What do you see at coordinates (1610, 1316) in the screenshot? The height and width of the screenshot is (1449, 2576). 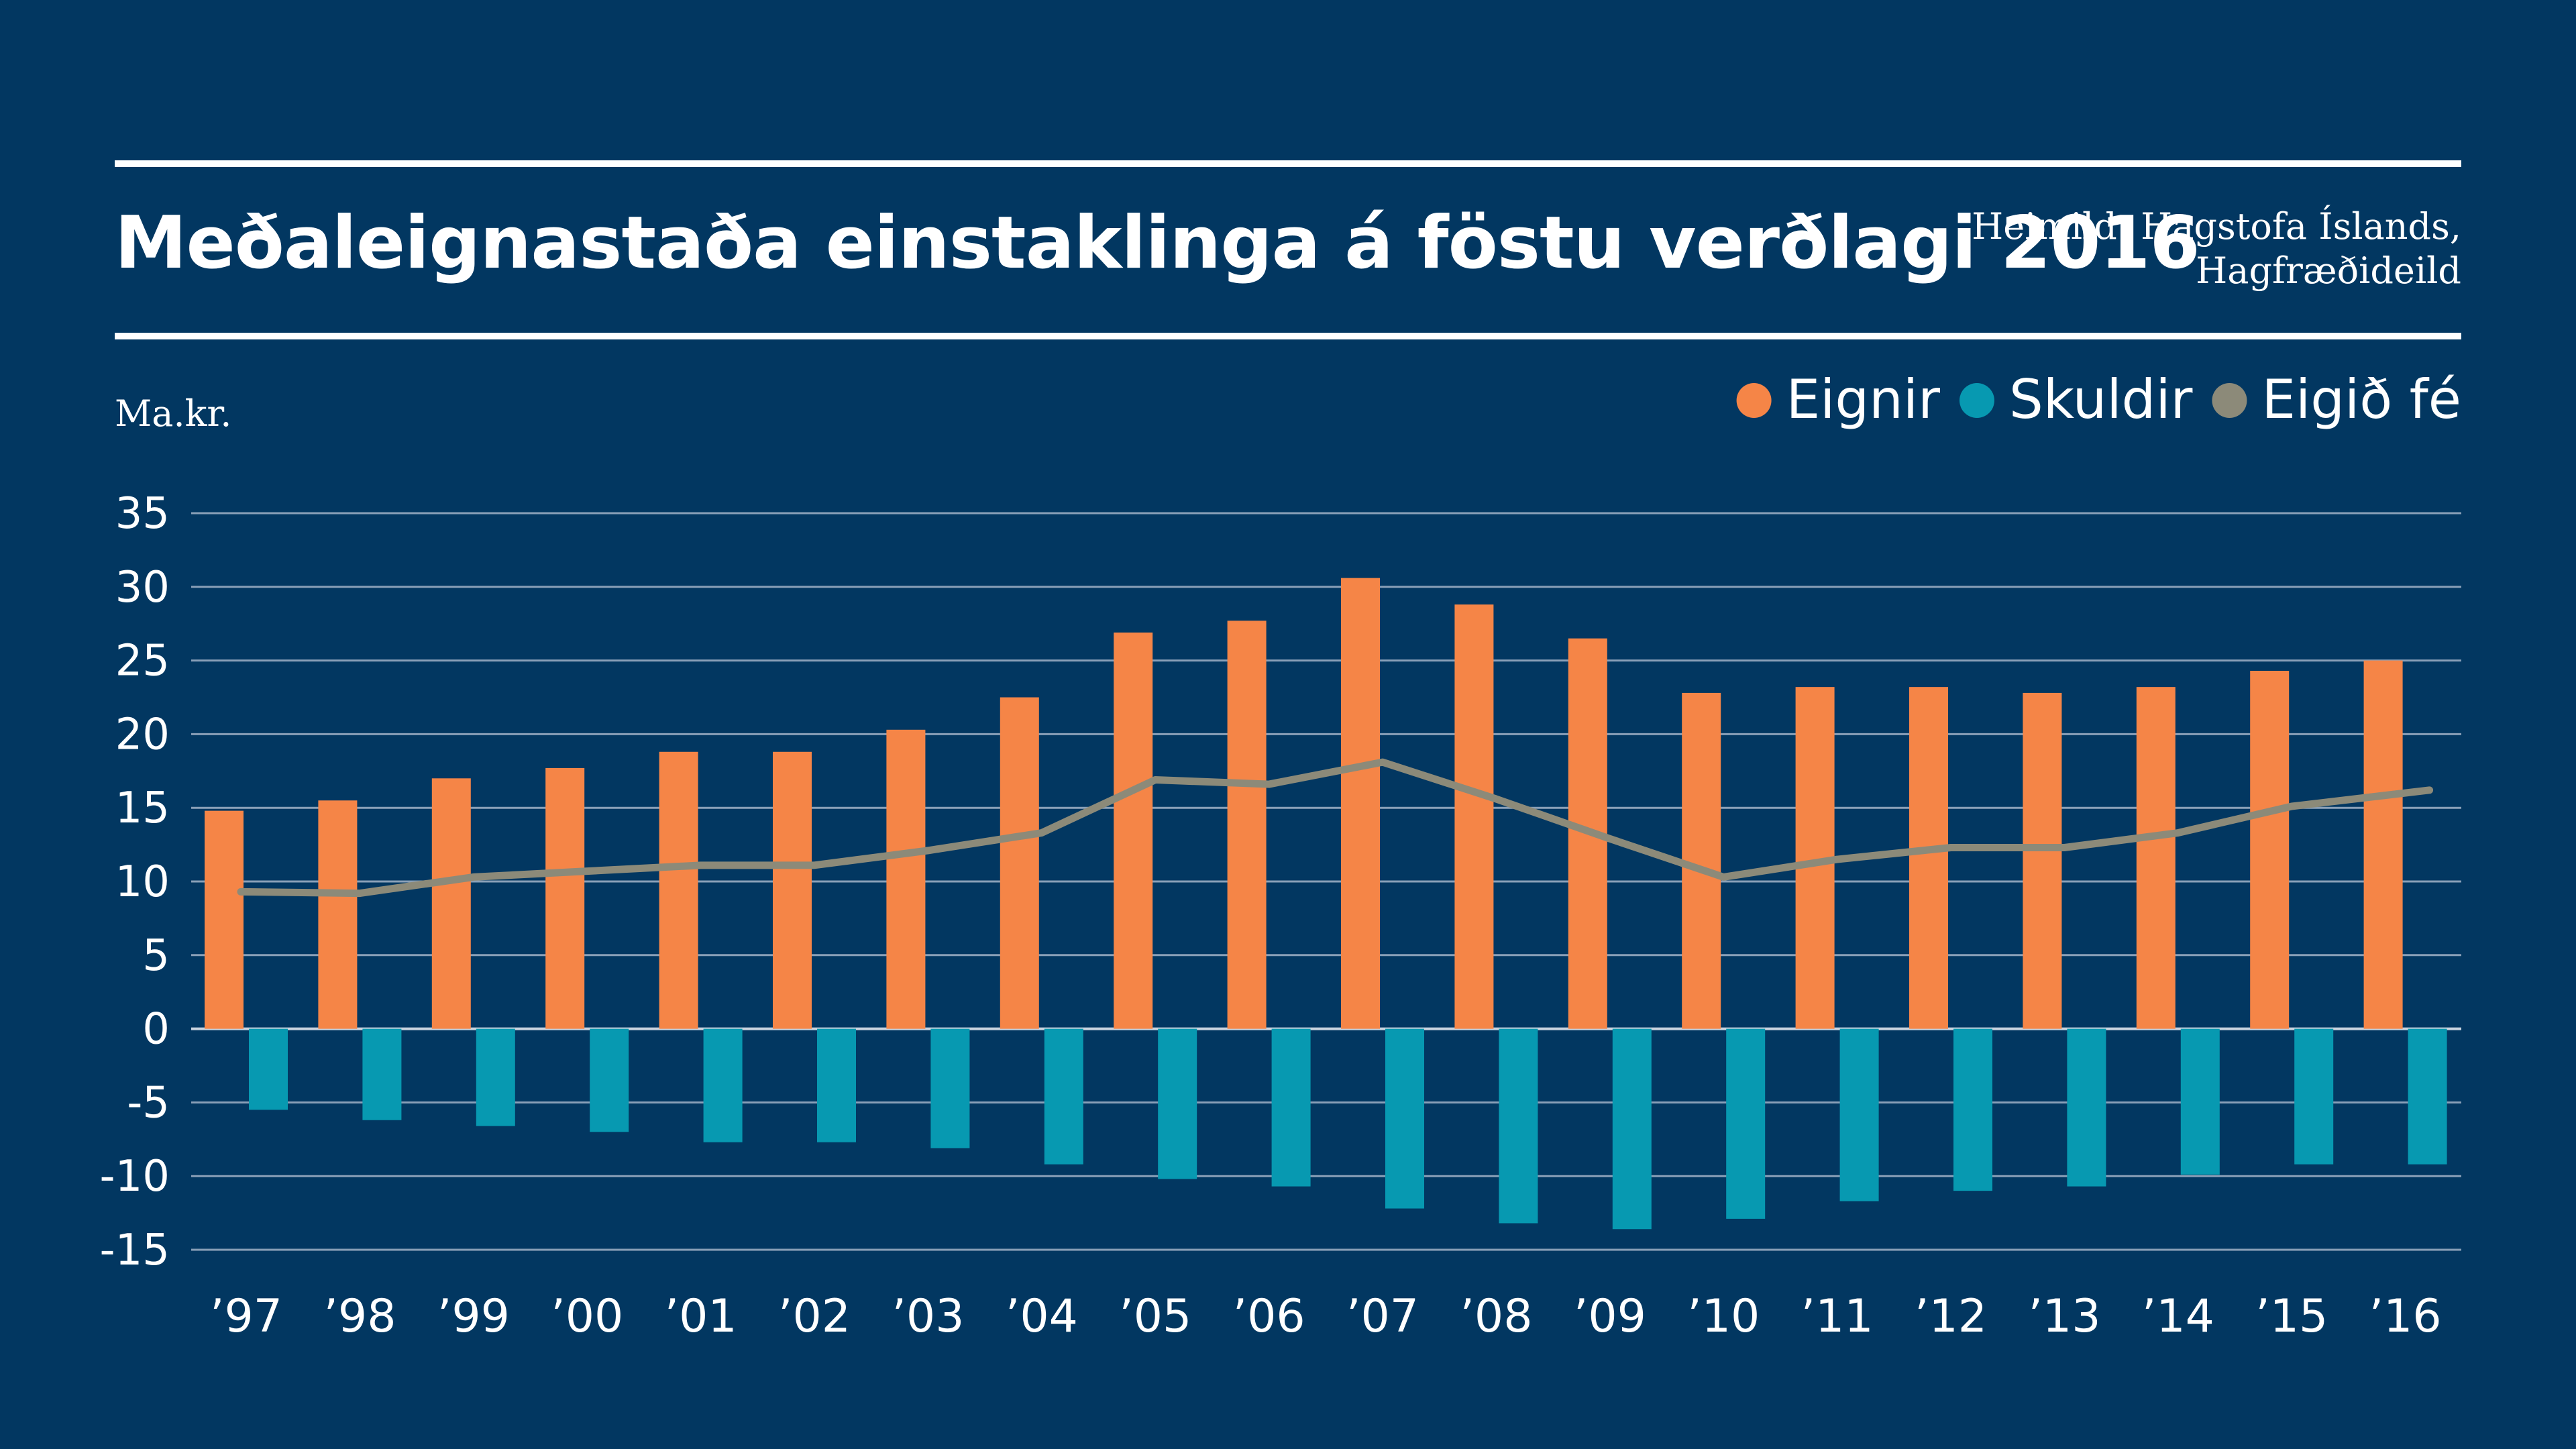 I see `x-tick-label: ’09` at bounding box center [1610, 1316].